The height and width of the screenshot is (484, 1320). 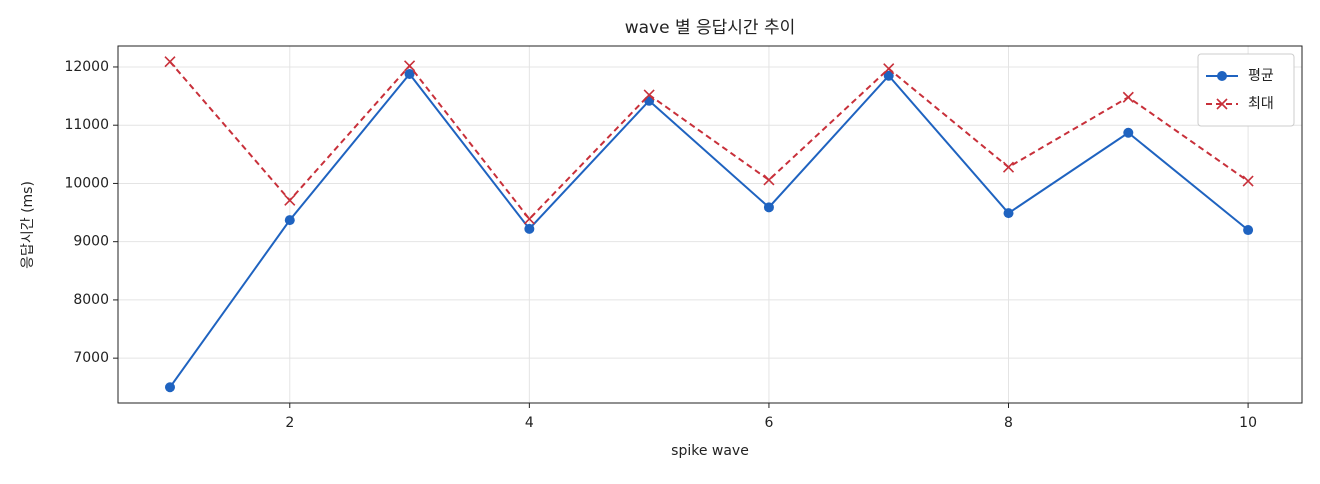 What do you see at coordinates (86, 183) in the screenshot?
I see `y-tick-label: 10000` at bounding box center [86, 183].